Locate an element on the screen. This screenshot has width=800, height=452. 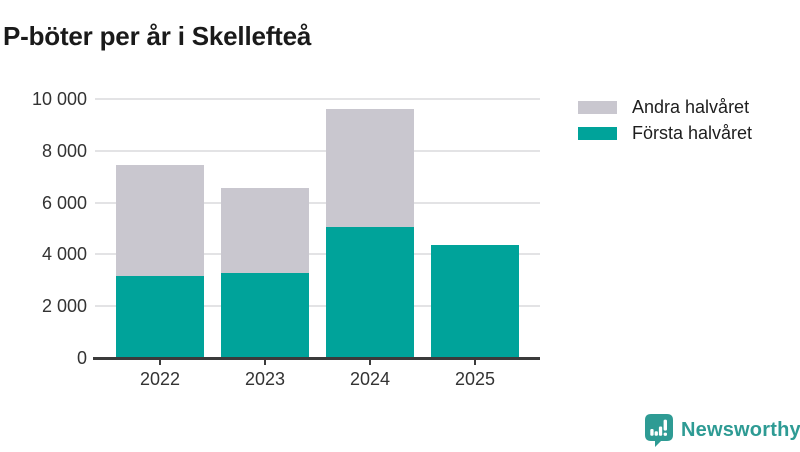
newsworthy-logo: Newsworthy is located at coordinates (722, 430).